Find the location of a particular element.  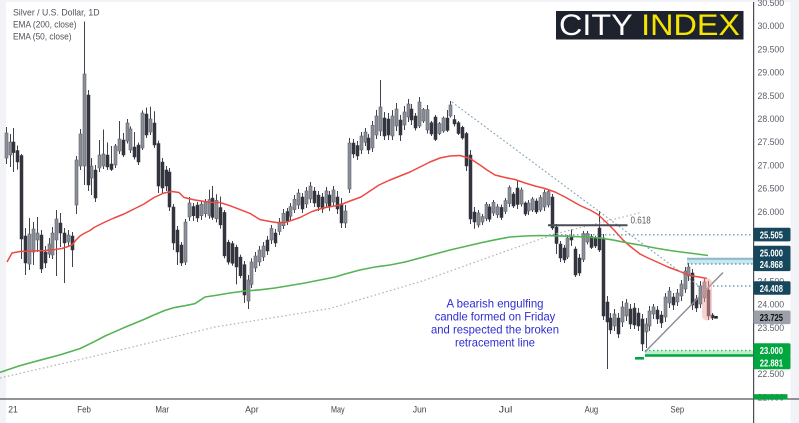

svg-text: 24.408 is located at coordinates (771, 289).